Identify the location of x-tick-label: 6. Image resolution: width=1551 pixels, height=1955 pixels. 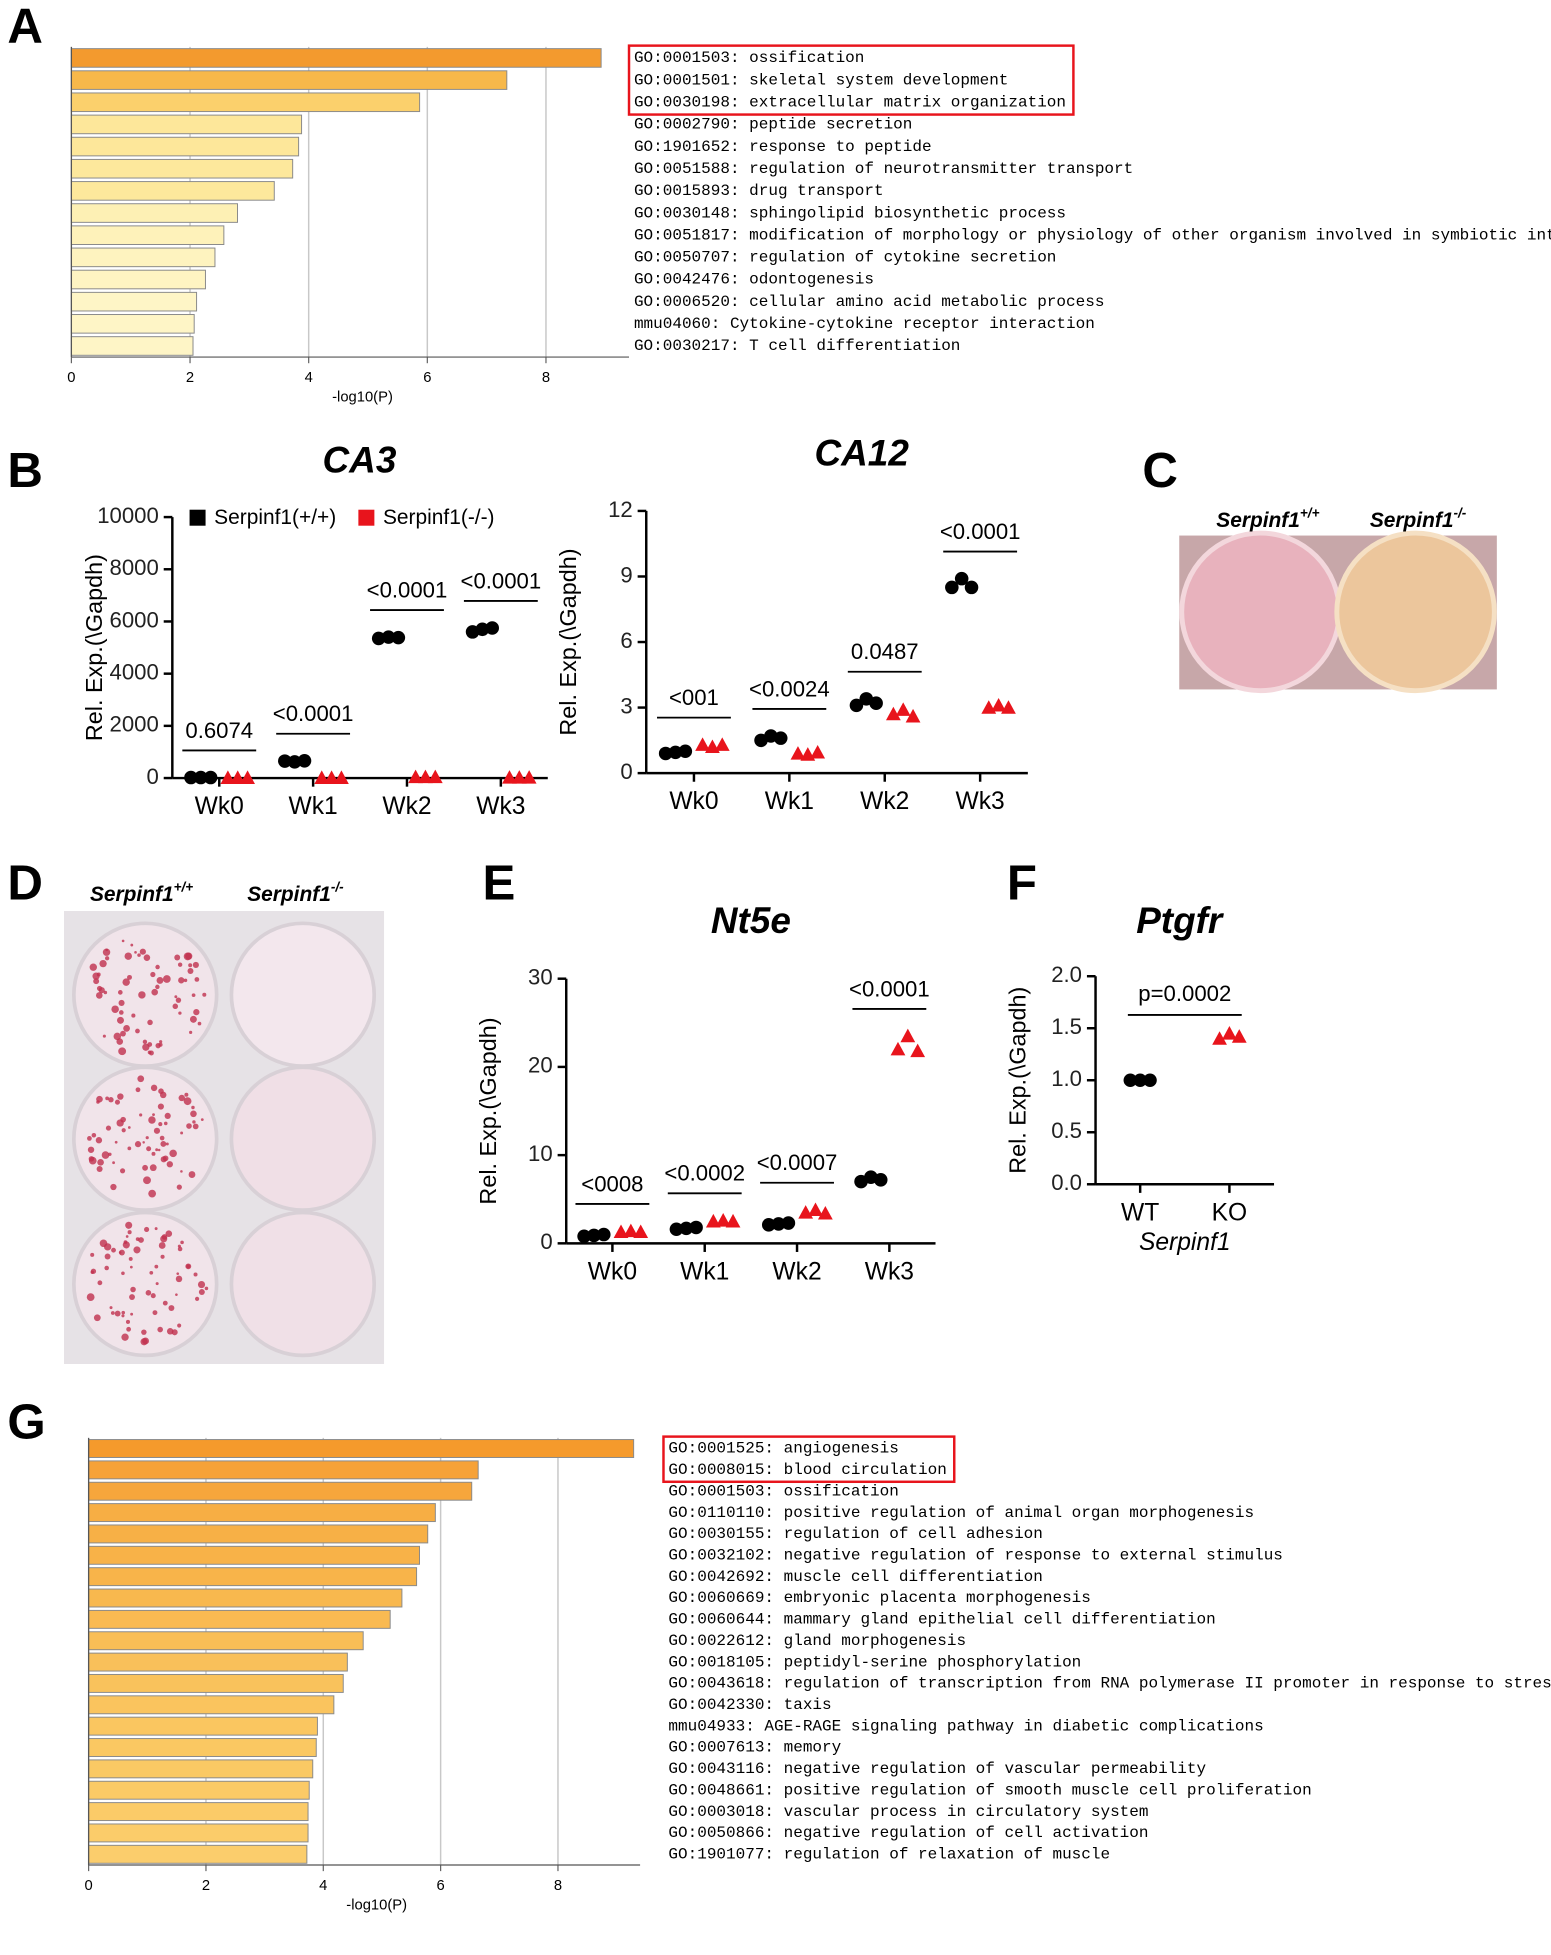
(427, 378).